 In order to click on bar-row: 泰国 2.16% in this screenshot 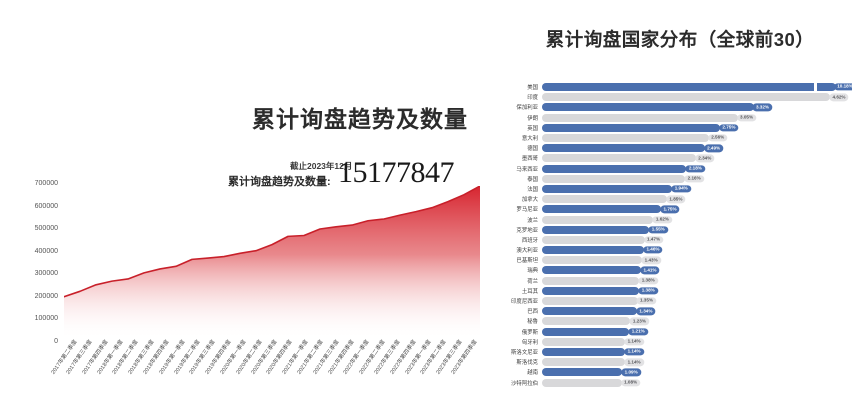, I will do `click(671, 179)`.